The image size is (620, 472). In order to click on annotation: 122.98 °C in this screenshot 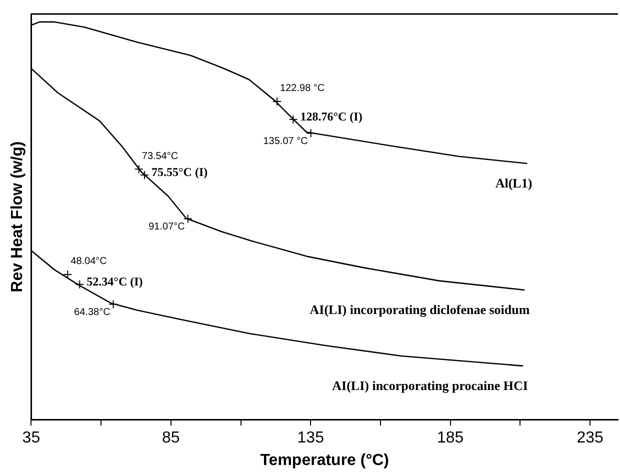, I will do `click(302, 88)`.